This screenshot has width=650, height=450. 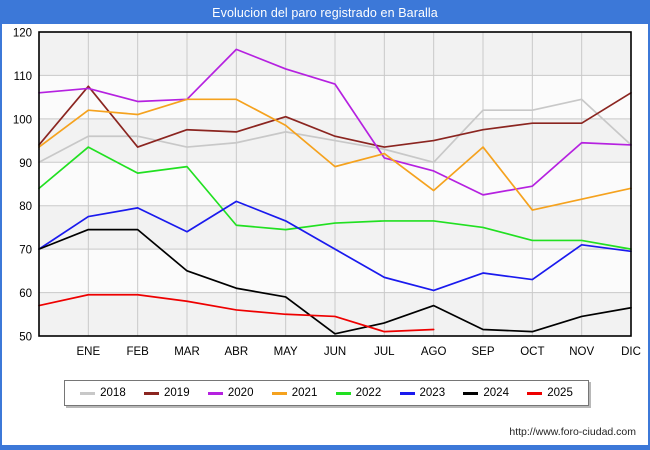 What do you see at coordinates (432, 393) in the screenshot?
I see `legend-label: 2023` at bounding box center [432, 393].